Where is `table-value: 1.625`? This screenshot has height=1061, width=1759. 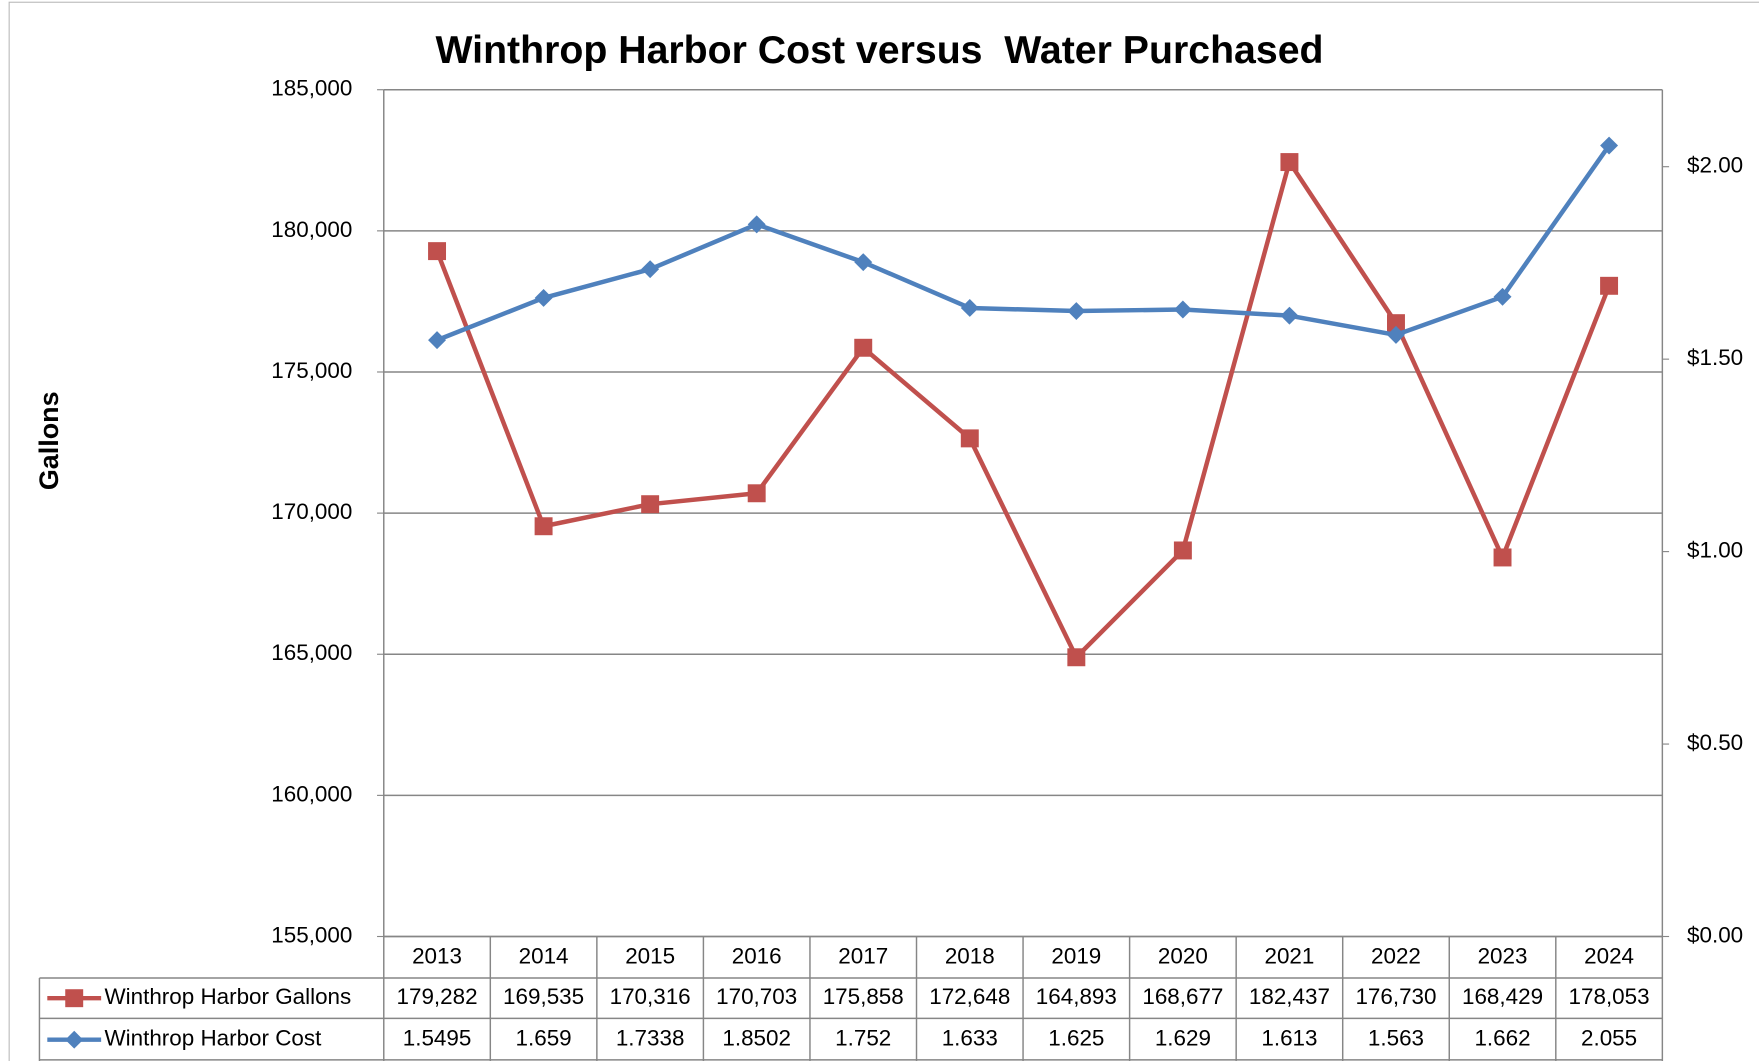 table-value: 1.625 is located at coordinates (1076, 1038).